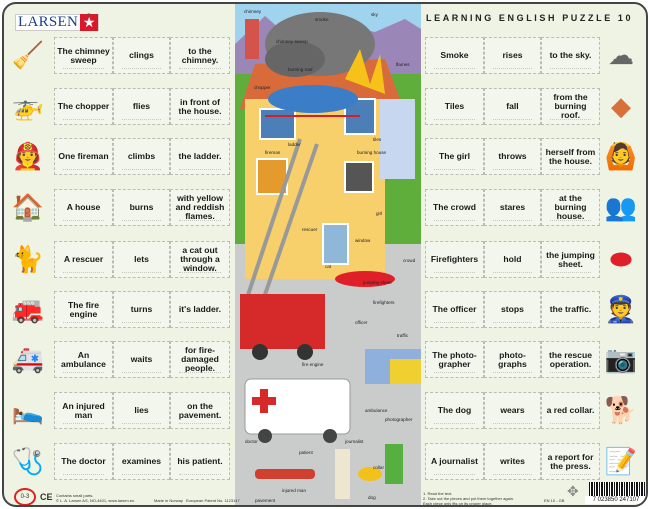 The width and height of the screenshot is (650, 509). I want to click on scene-label: chopper, so click(262, 87).